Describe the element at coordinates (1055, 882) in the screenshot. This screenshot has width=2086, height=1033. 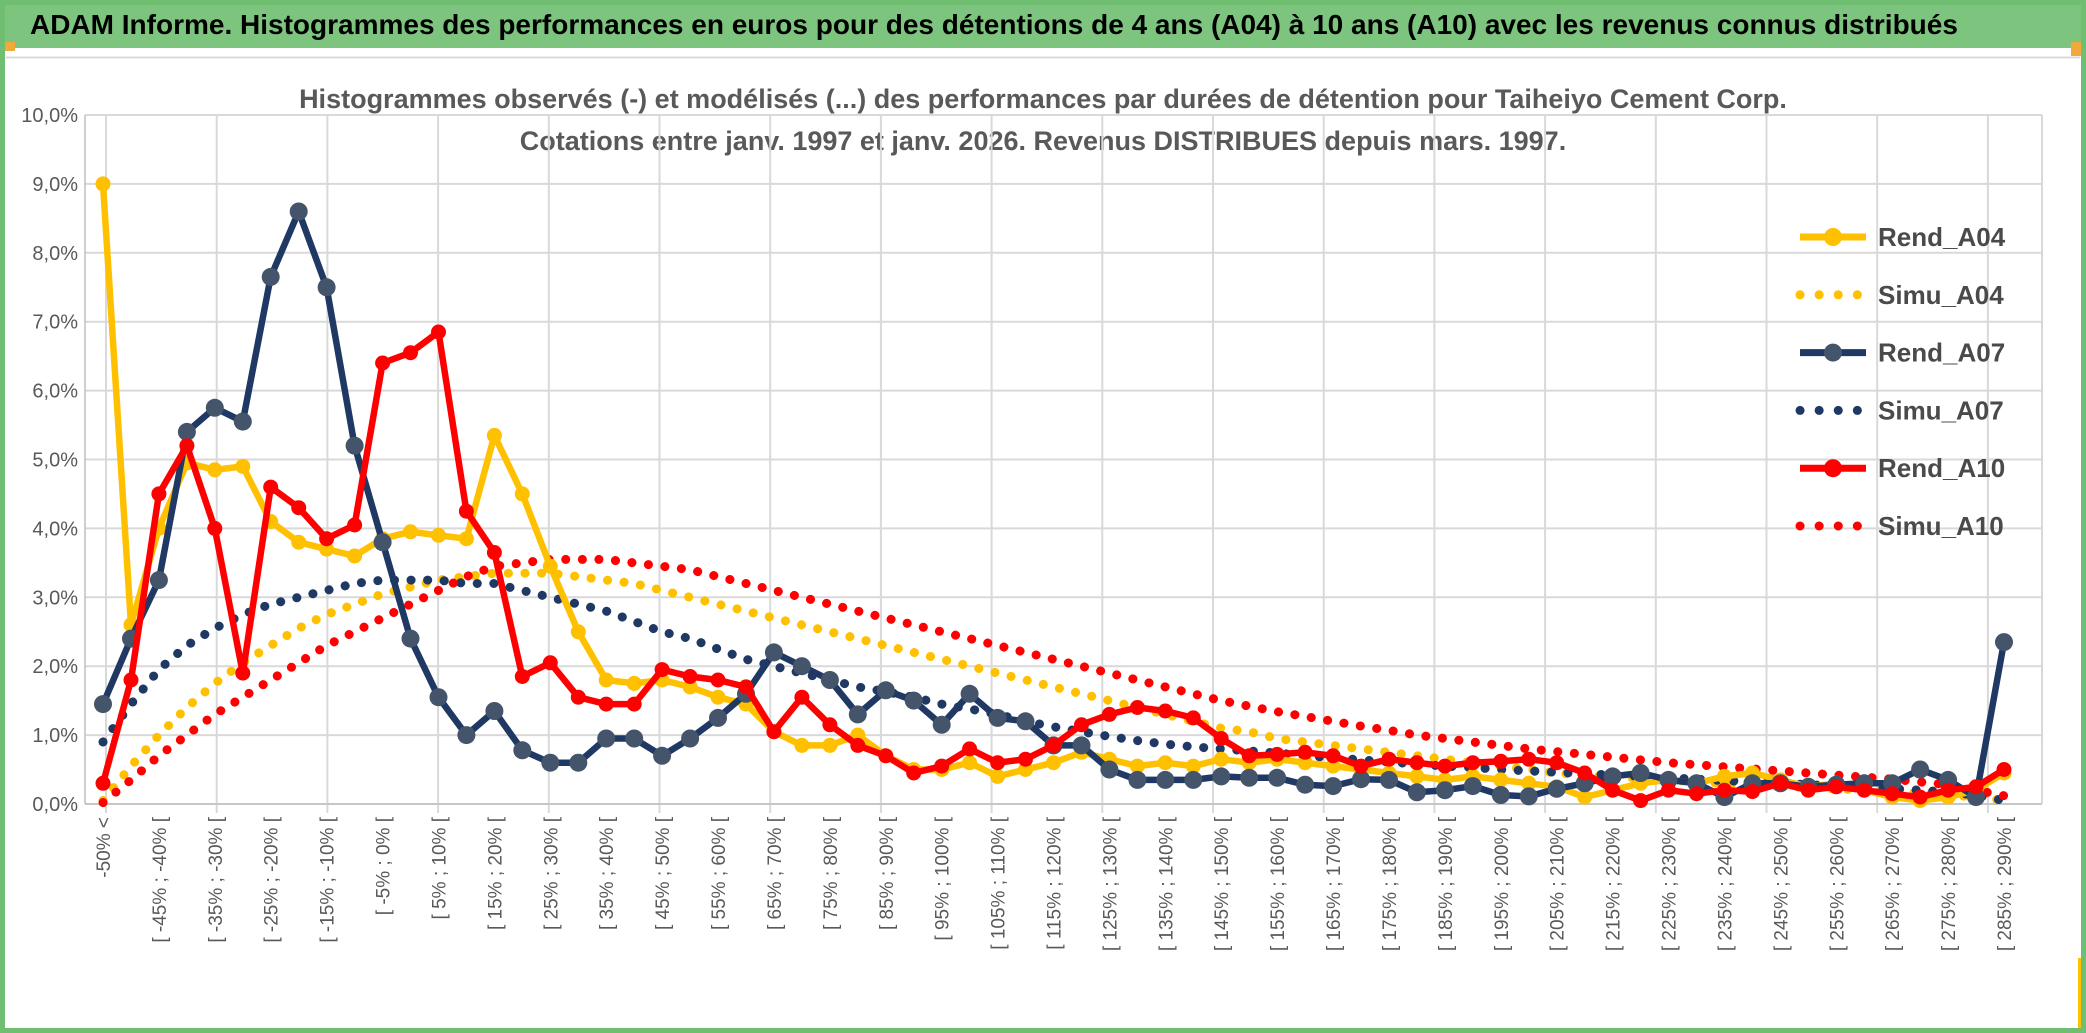
I see `x-axis-label: [ 115% ; 120% [` at that location.